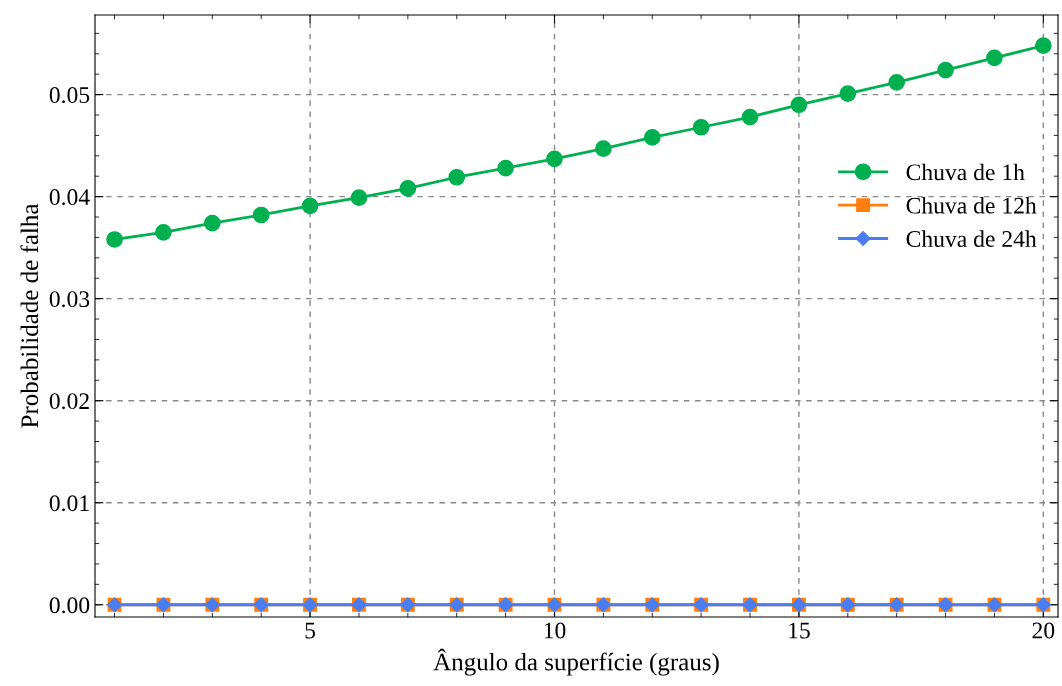  What do you see at coordinates (69, 605) in the screenshot?
I see `y-tick-label: 0.00` at bounding box center [69, 605].